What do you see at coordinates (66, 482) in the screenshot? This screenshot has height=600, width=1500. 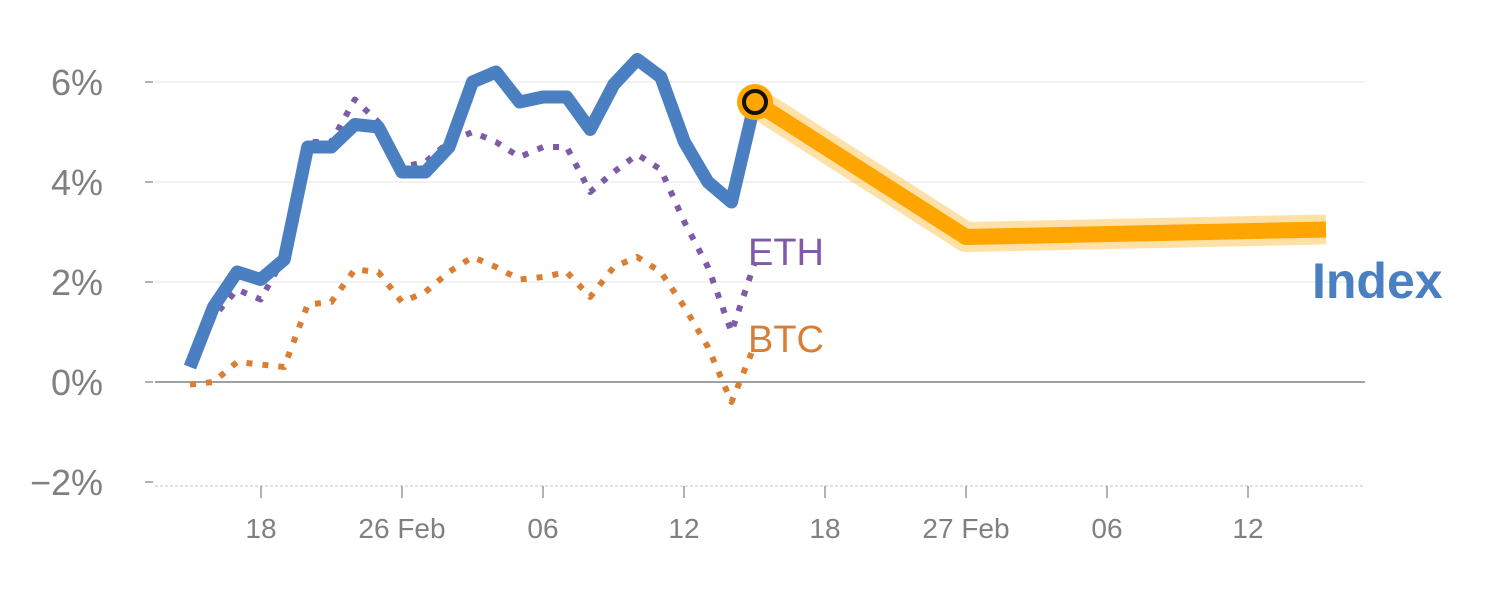 I see `y-tick-label: −2%` at bounding box center [66, 482].